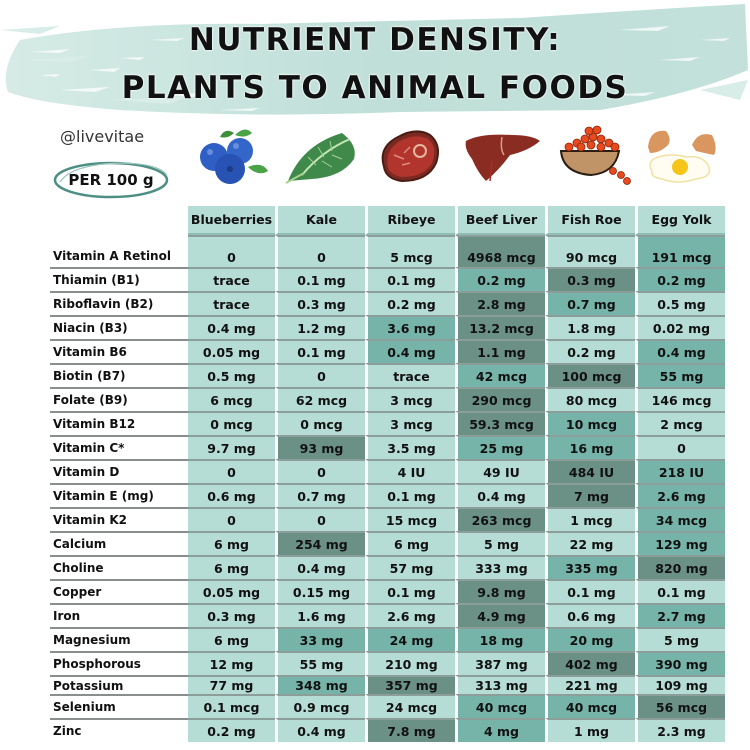  What do you see at coordinates (410, 251) in the screenshot?
I see `value-cell: 5 mcg` at bounding box center [410, 251].